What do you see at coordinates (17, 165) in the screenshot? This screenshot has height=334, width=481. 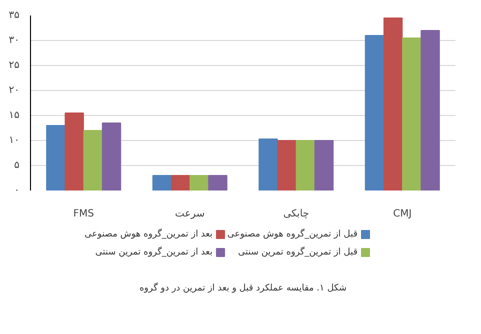 I see `y-tick-label: ۵` at bounding box center [17, 165].